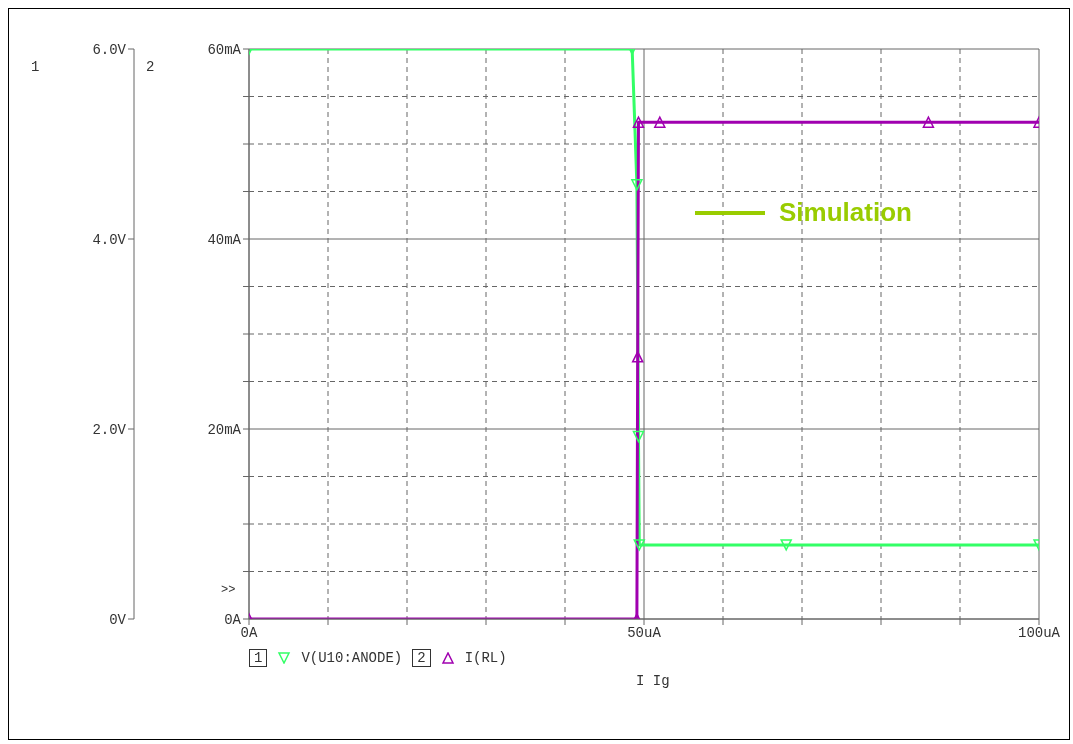  I want to click on y-tick-label: 0V, so click(118, 619).